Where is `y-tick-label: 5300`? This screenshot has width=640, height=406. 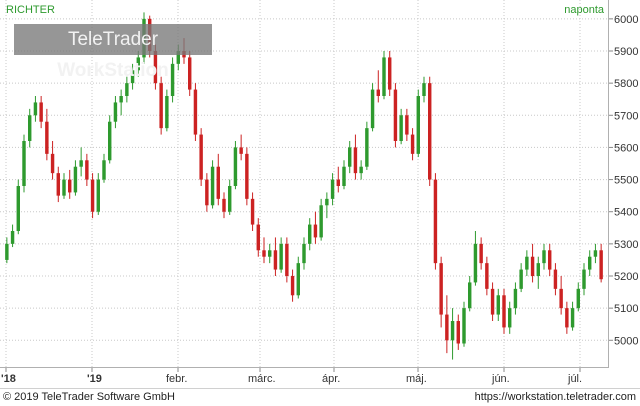 y-tick-label: 5300 is located at coordinates (626, 245).